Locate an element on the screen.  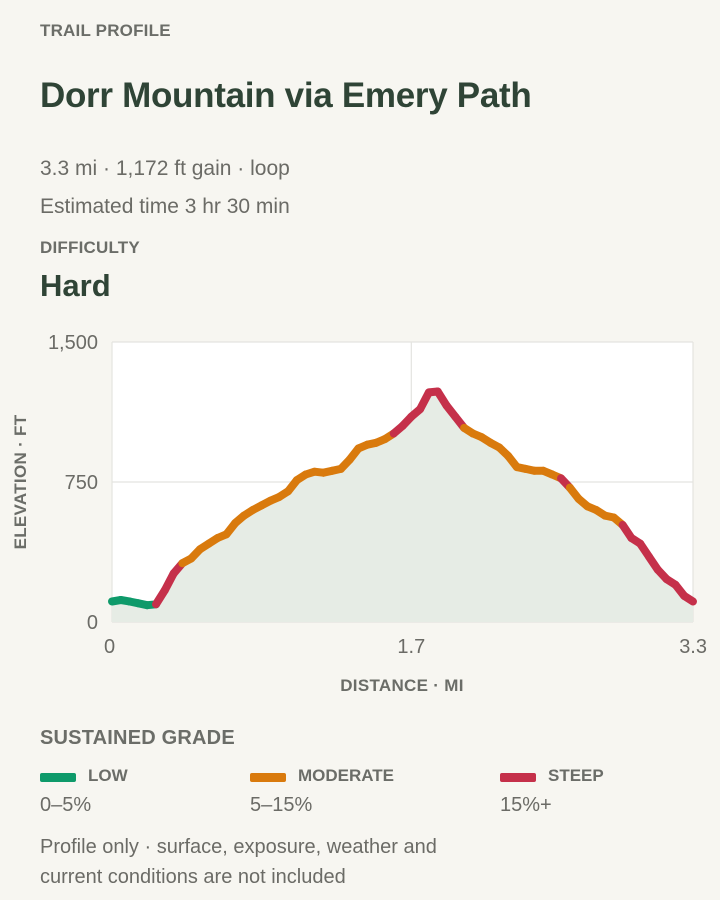
legend-item-low: LOW 0–5% is located at coordinates (150, 796).